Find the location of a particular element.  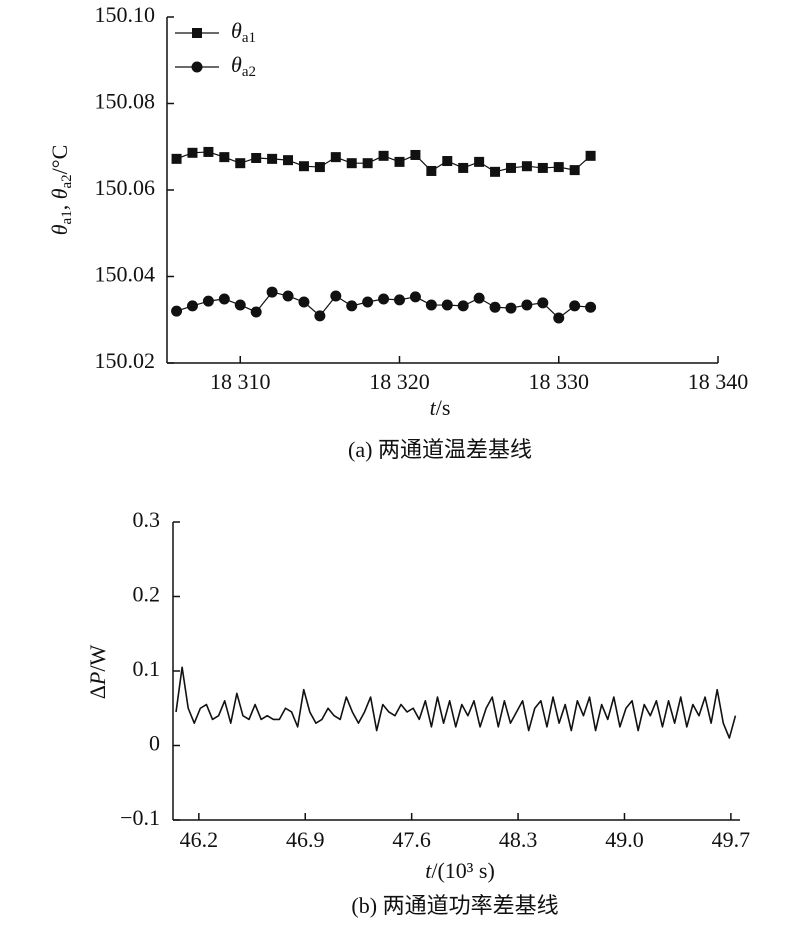

y-axis-label: θa1, θa2/°C is located at coordinates (61, 190).